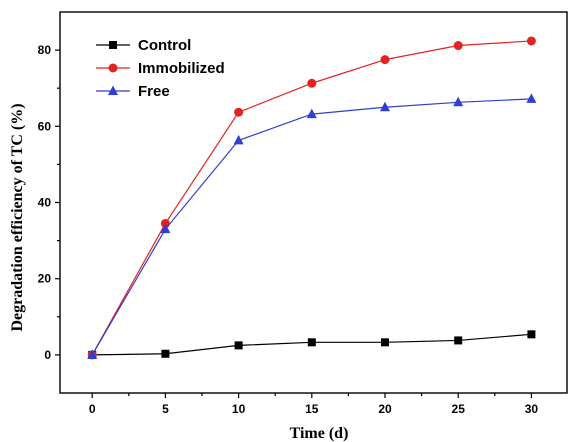 The width and height of the screenshot is (569, 442). I want to click on x-axis-title: Time (d), so click(319, 433).